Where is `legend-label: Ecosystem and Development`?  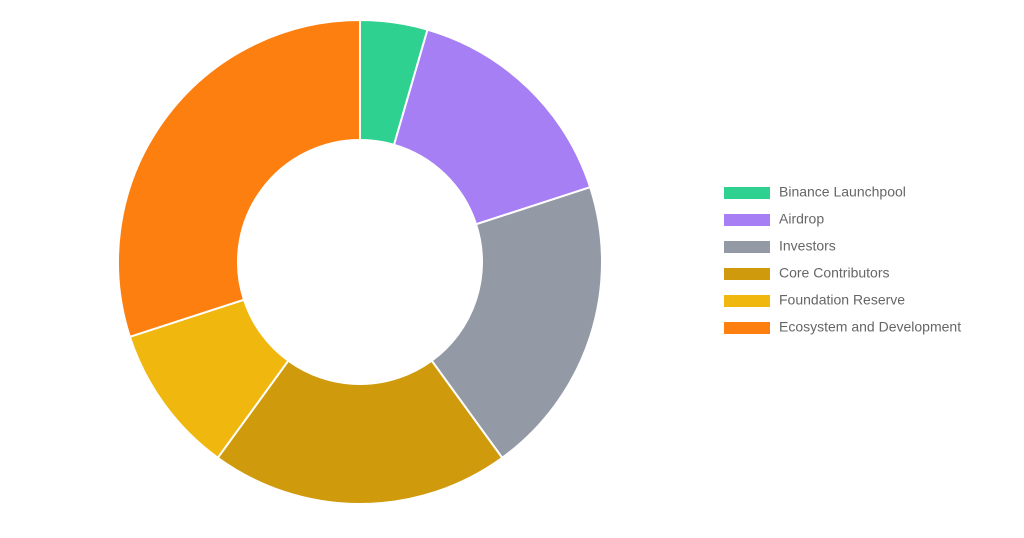 legend-label: Ecosystem and Development is located at coordinates (870, 327).